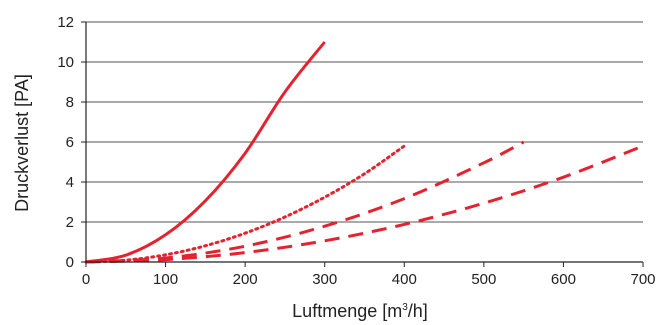 The height and width of the screenshot is (325, 663). I want to click on y-tick-label: 8, so click(70, 102).